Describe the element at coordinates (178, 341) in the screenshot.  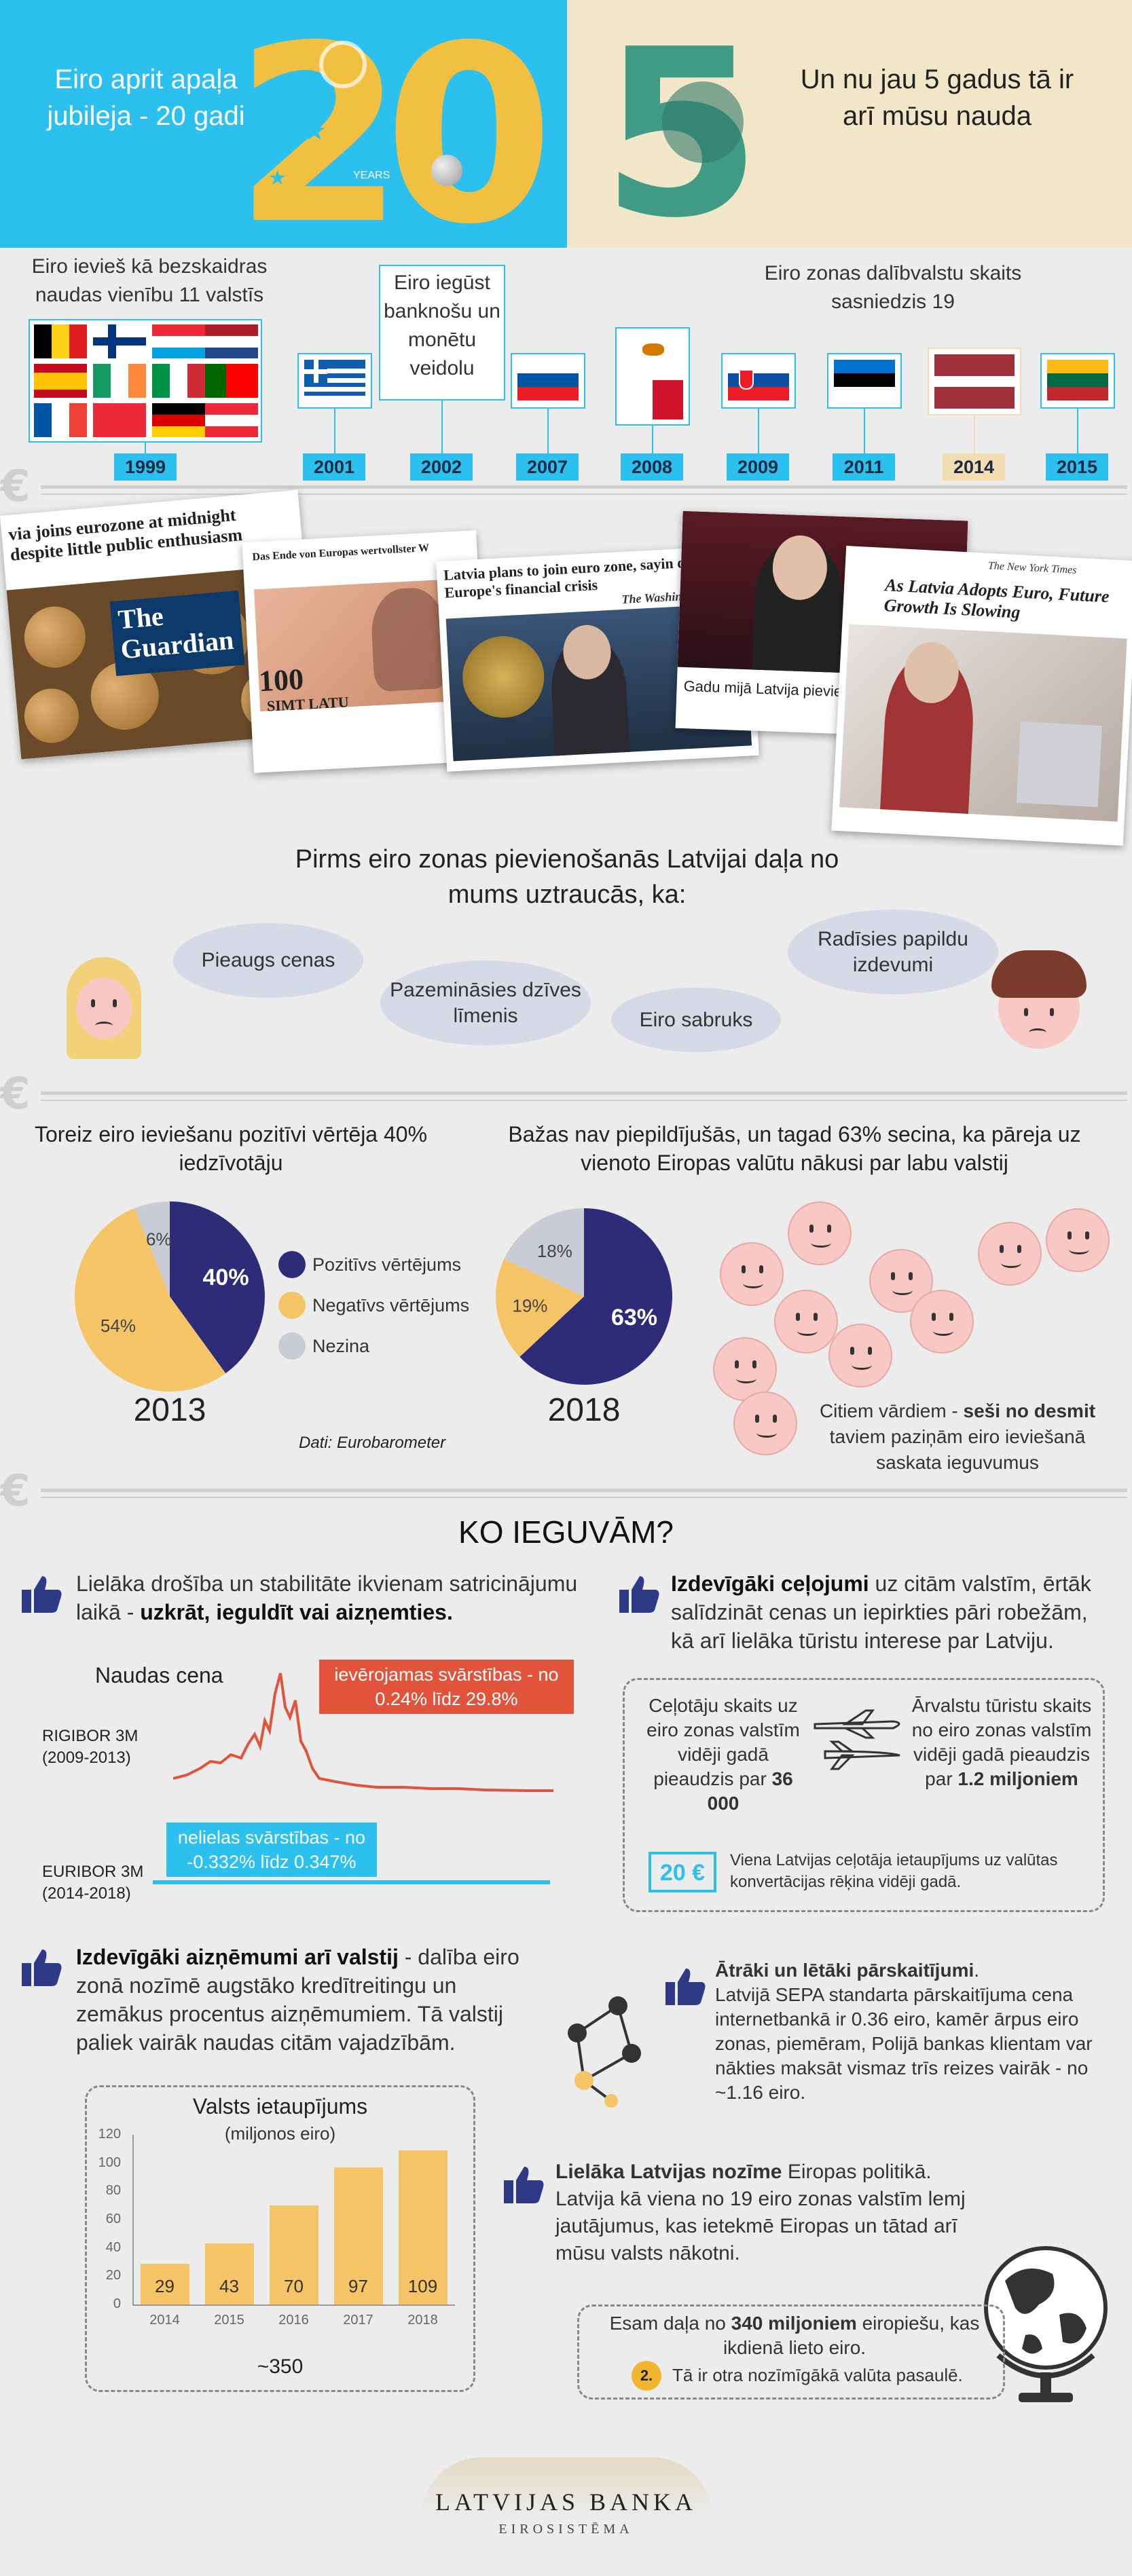
I see `flag-luxembourg-icon` at that location.